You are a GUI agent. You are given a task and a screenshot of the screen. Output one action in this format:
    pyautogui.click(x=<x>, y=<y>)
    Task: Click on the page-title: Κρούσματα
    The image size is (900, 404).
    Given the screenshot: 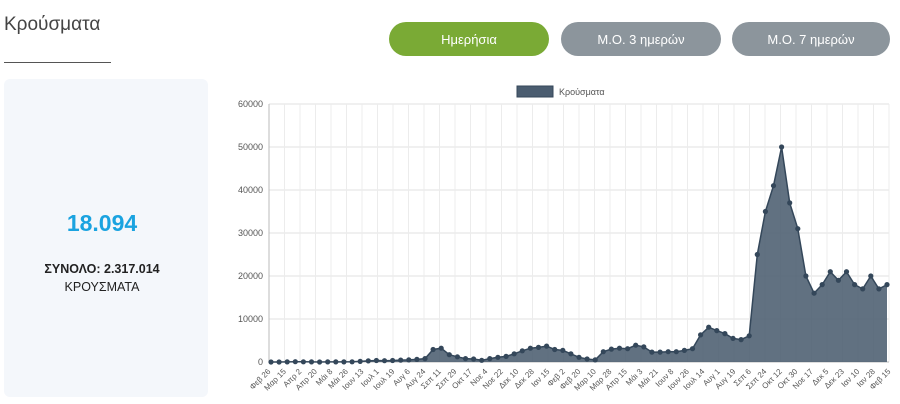 What is the action you would take?
    pyautogui.click(x=52, y=24)
    